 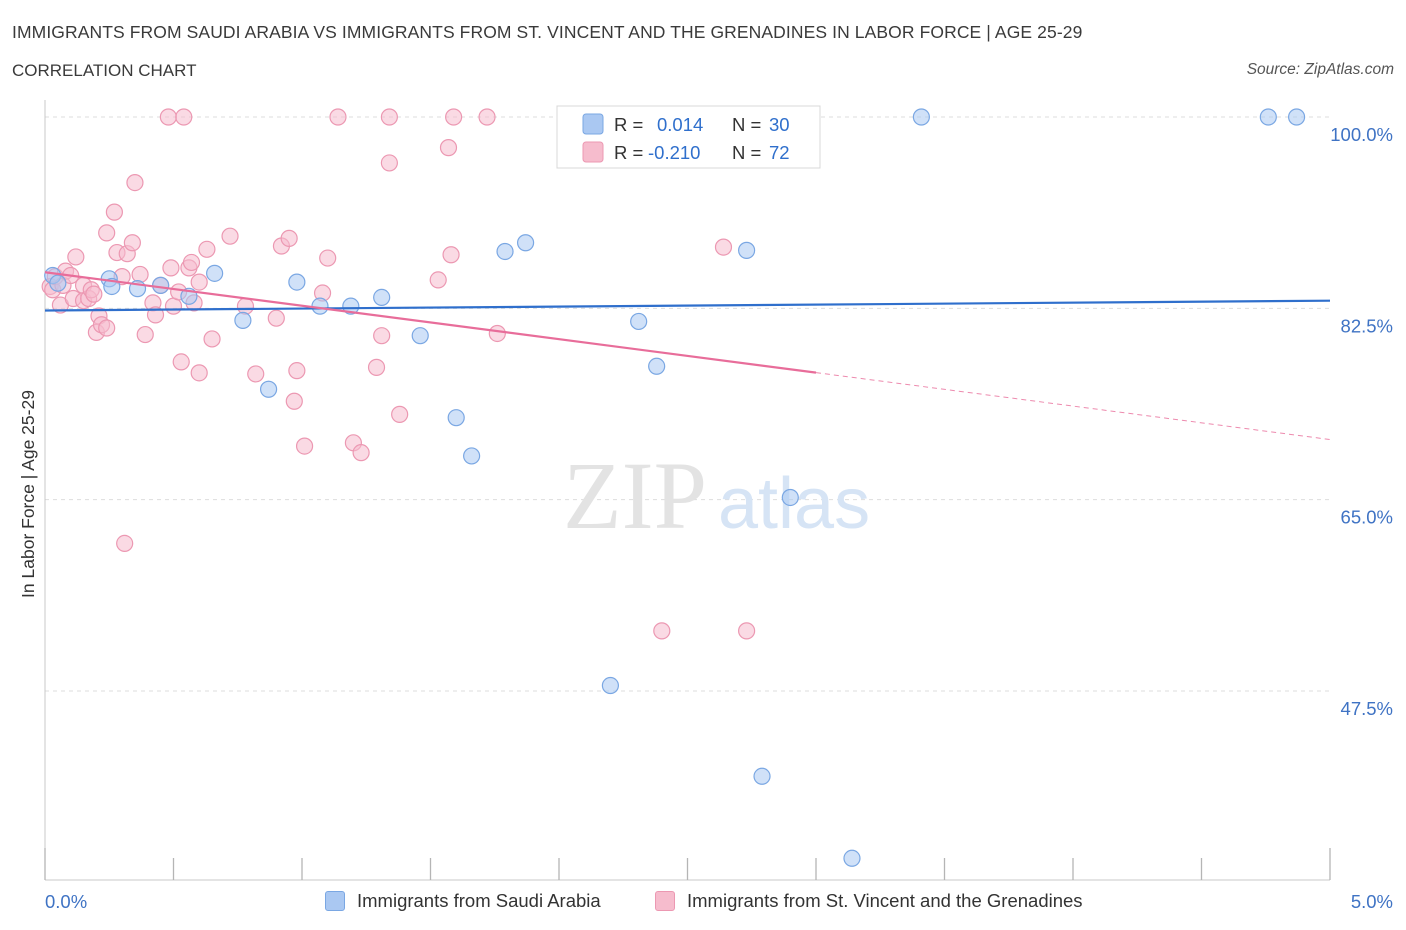 I want to click on y-tick-labels: 100.0% 82.5% 65.0% 47.5%, so click(x=1361, y=421).